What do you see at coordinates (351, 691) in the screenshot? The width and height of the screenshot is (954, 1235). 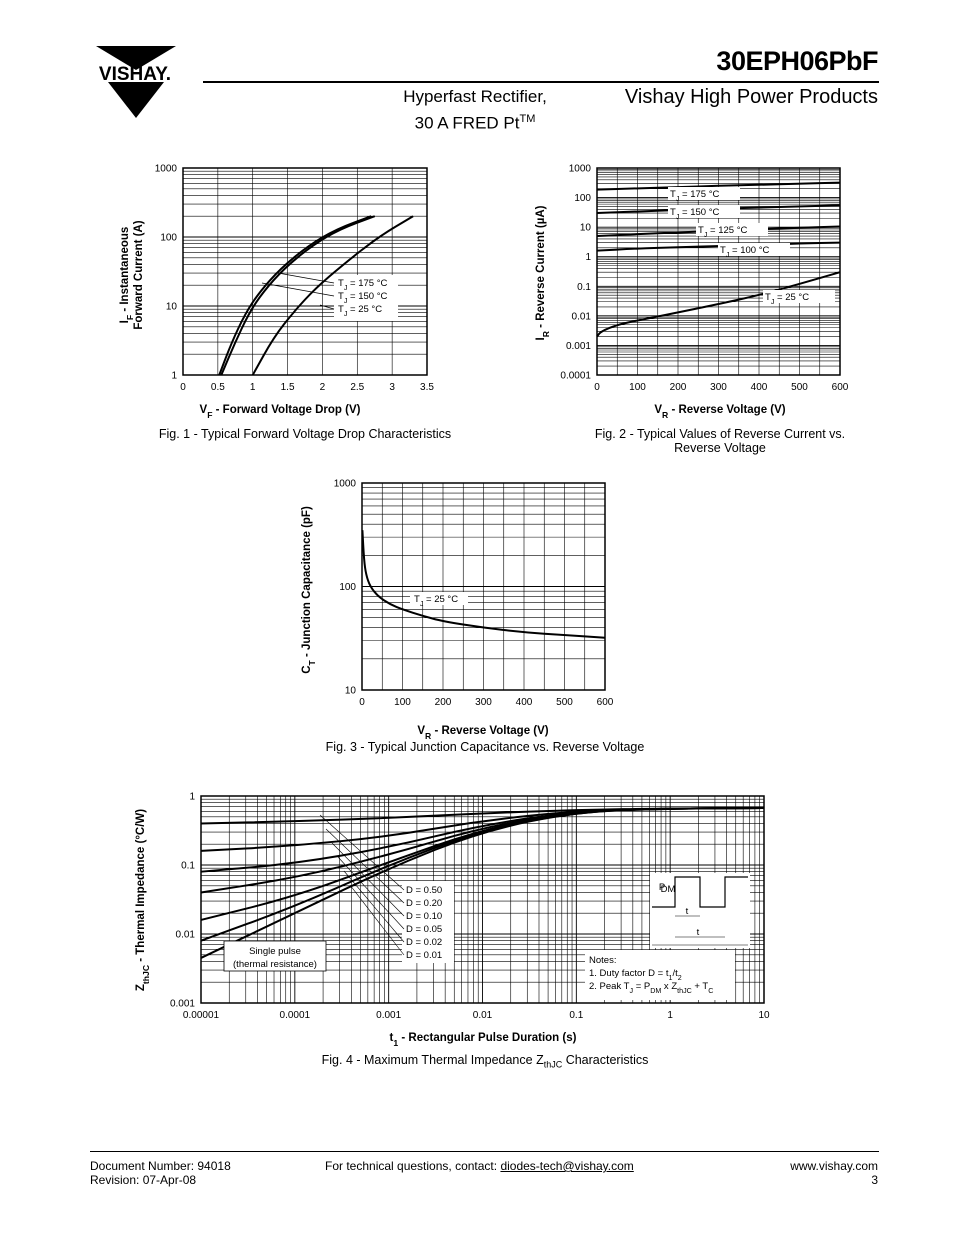 I see `y-tick-label: 10` at bounding box center [351, 691].